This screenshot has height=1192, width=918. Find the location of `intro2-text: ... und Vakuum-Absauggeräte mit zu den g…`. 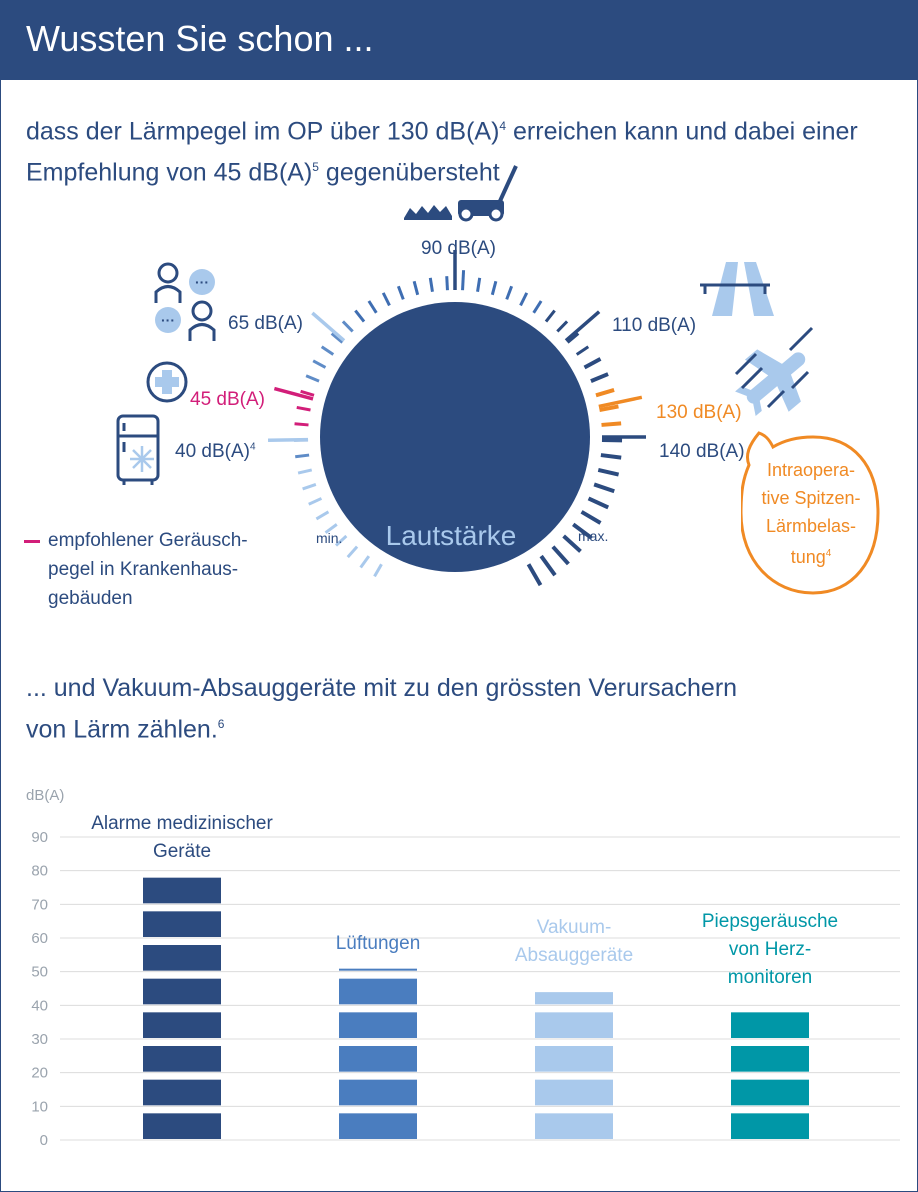

intro2-text: ... und Vakuum-Absauggeräte mit zu den g… is located at coordinates (456, 708).